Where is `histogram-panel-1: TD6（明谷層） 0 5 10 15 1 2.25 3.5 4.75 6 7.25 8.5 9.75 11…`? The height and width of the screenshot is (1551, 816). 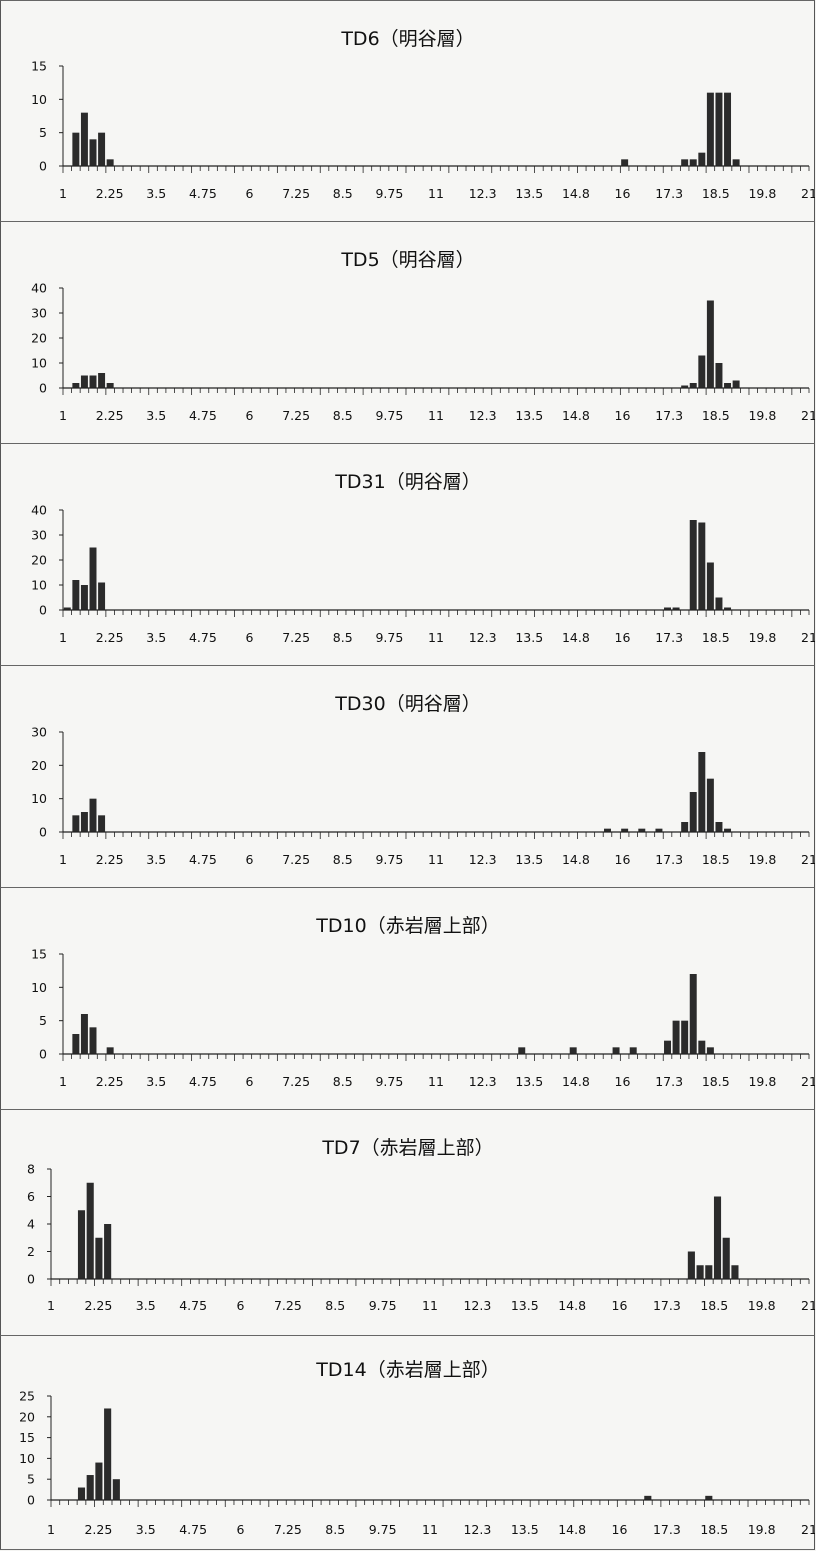
histogram-panel-1: TD6（明谷層） 0 5 10 15 1 2.25 3.5 4.75 6 7.25 8.5 9.75 11… is located at coordinates (407, 111).